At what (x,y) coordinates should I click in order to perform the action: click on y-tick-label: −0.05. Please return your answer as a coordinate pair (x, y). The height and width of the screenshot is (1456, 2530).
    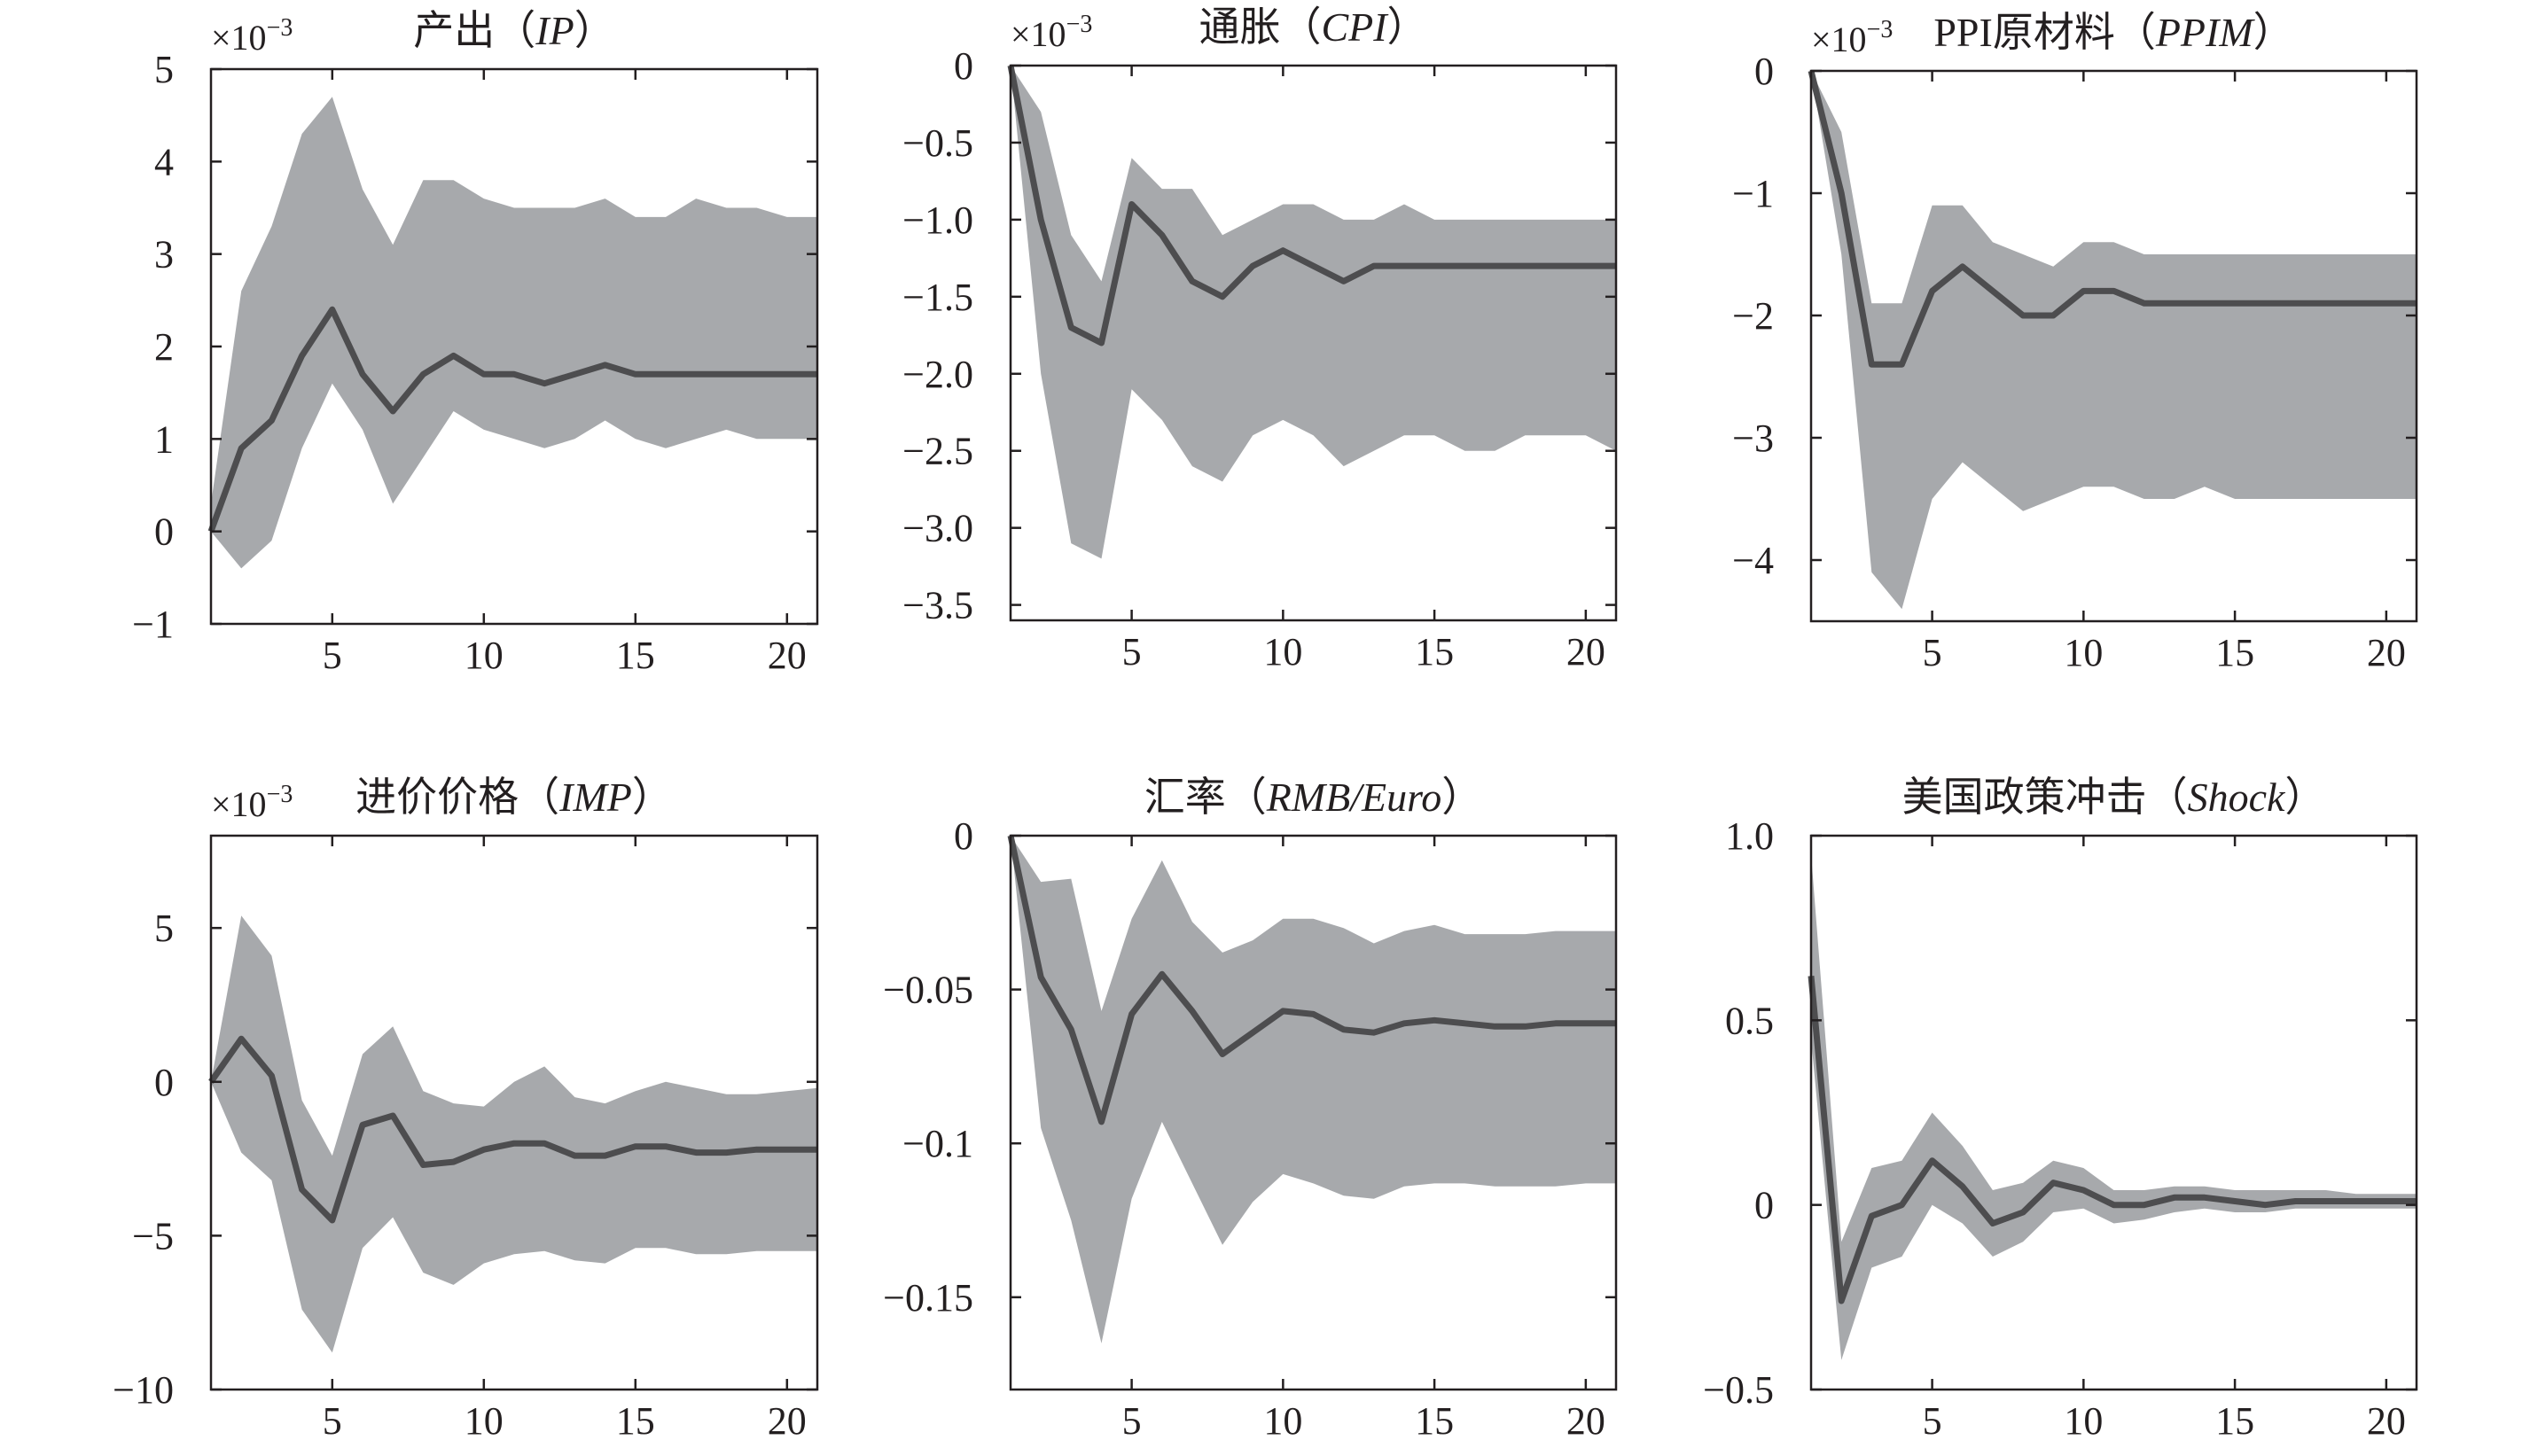
    Looking at the image, I should click on (928, 990).